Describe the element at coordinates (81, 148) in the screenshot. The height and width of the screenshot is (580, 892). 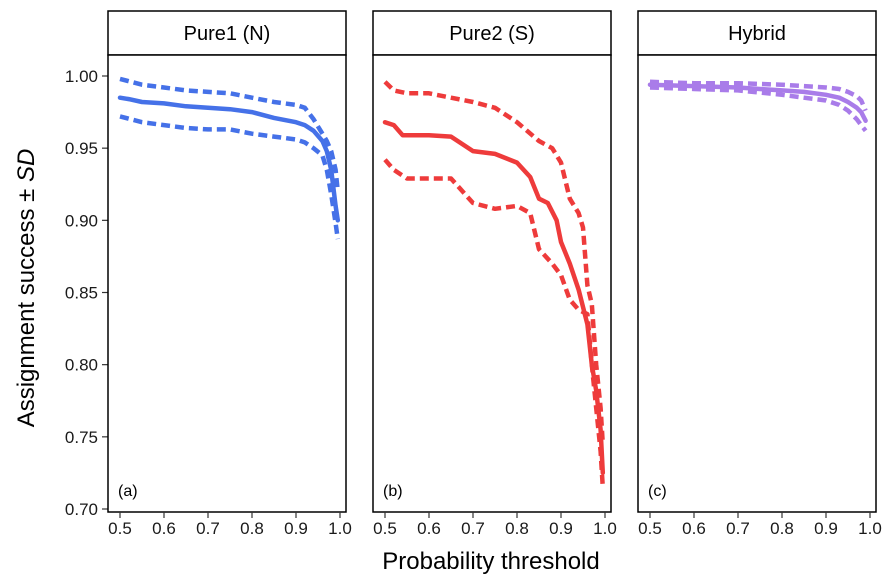
I see `y-tick-label: 0.95` at that location.